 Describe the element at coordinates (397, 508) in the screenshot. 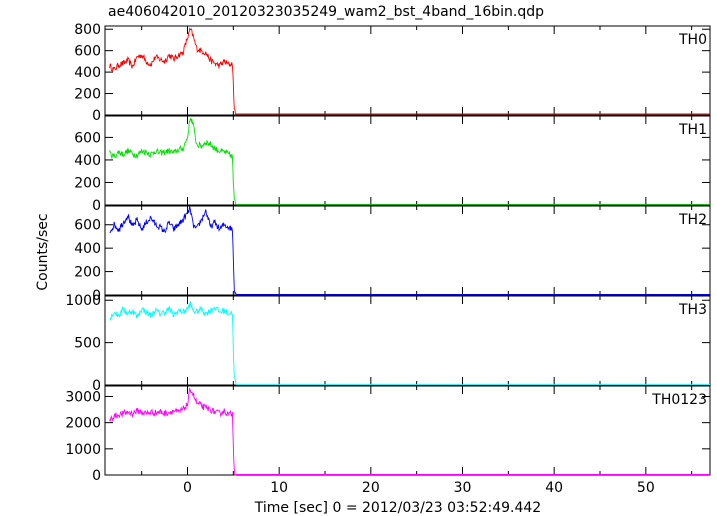

I see `x-axis-label: Time [sec] 0 = 2012/03/23 03:52:49.442` at that location.